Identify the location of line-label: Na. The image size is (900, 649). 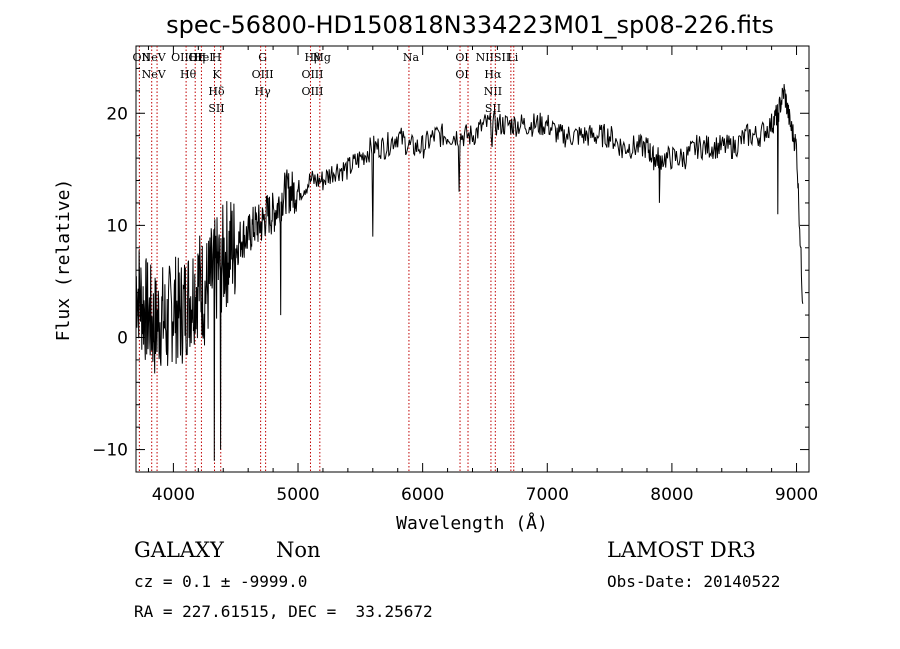
(411, 57).